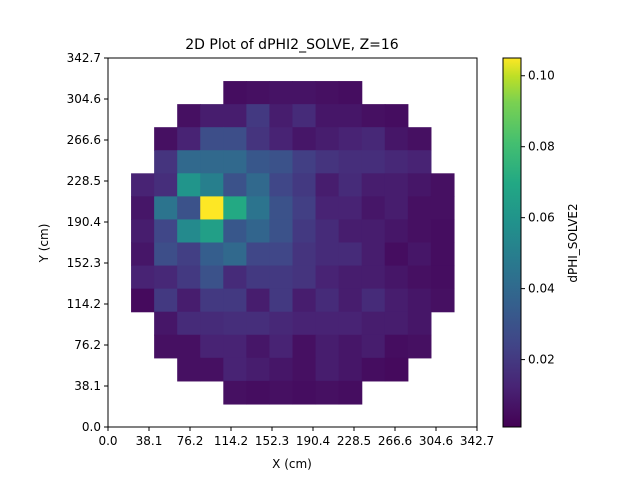 The width and height of the screenshot is (640, 480). Describe the element at coordinates (84, 58) in the screenshot. I see `y-tick-label: 342.7` at that location.